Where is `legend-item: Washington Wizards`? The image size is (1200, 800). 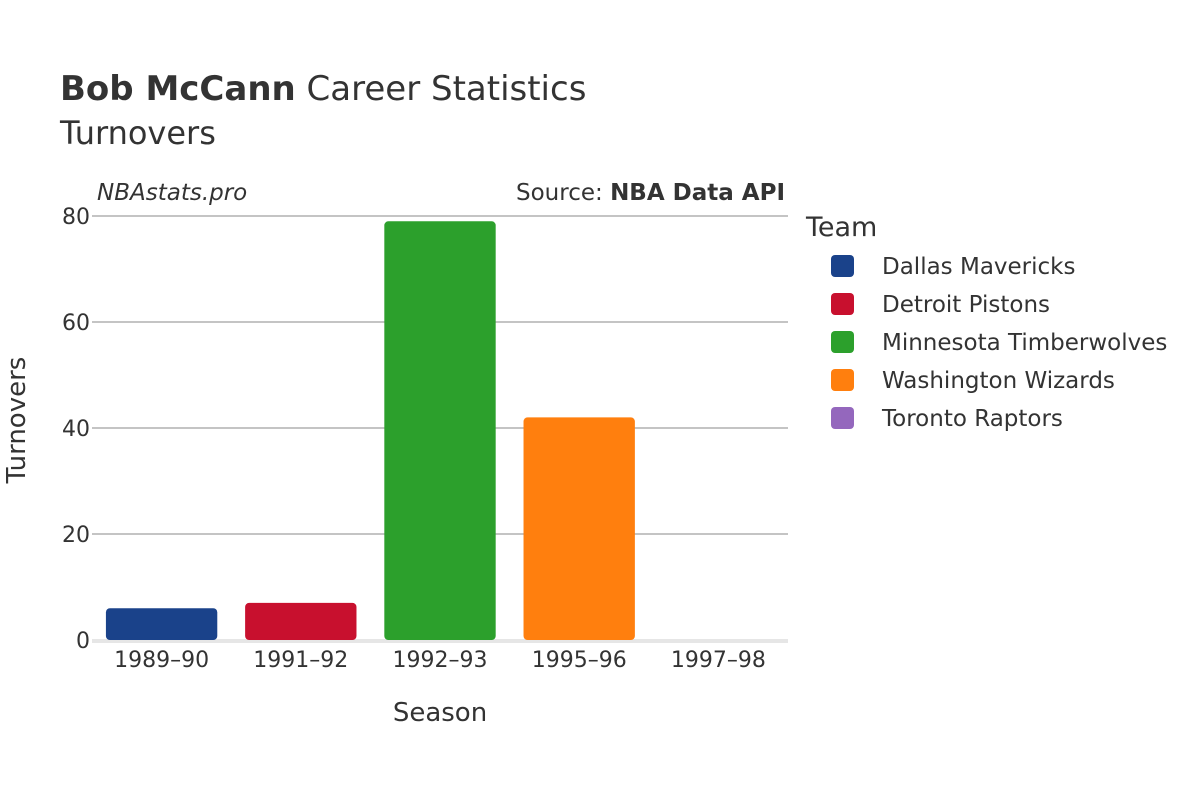
legend-item: Washington Wizards is located at coordinates (973, 381).